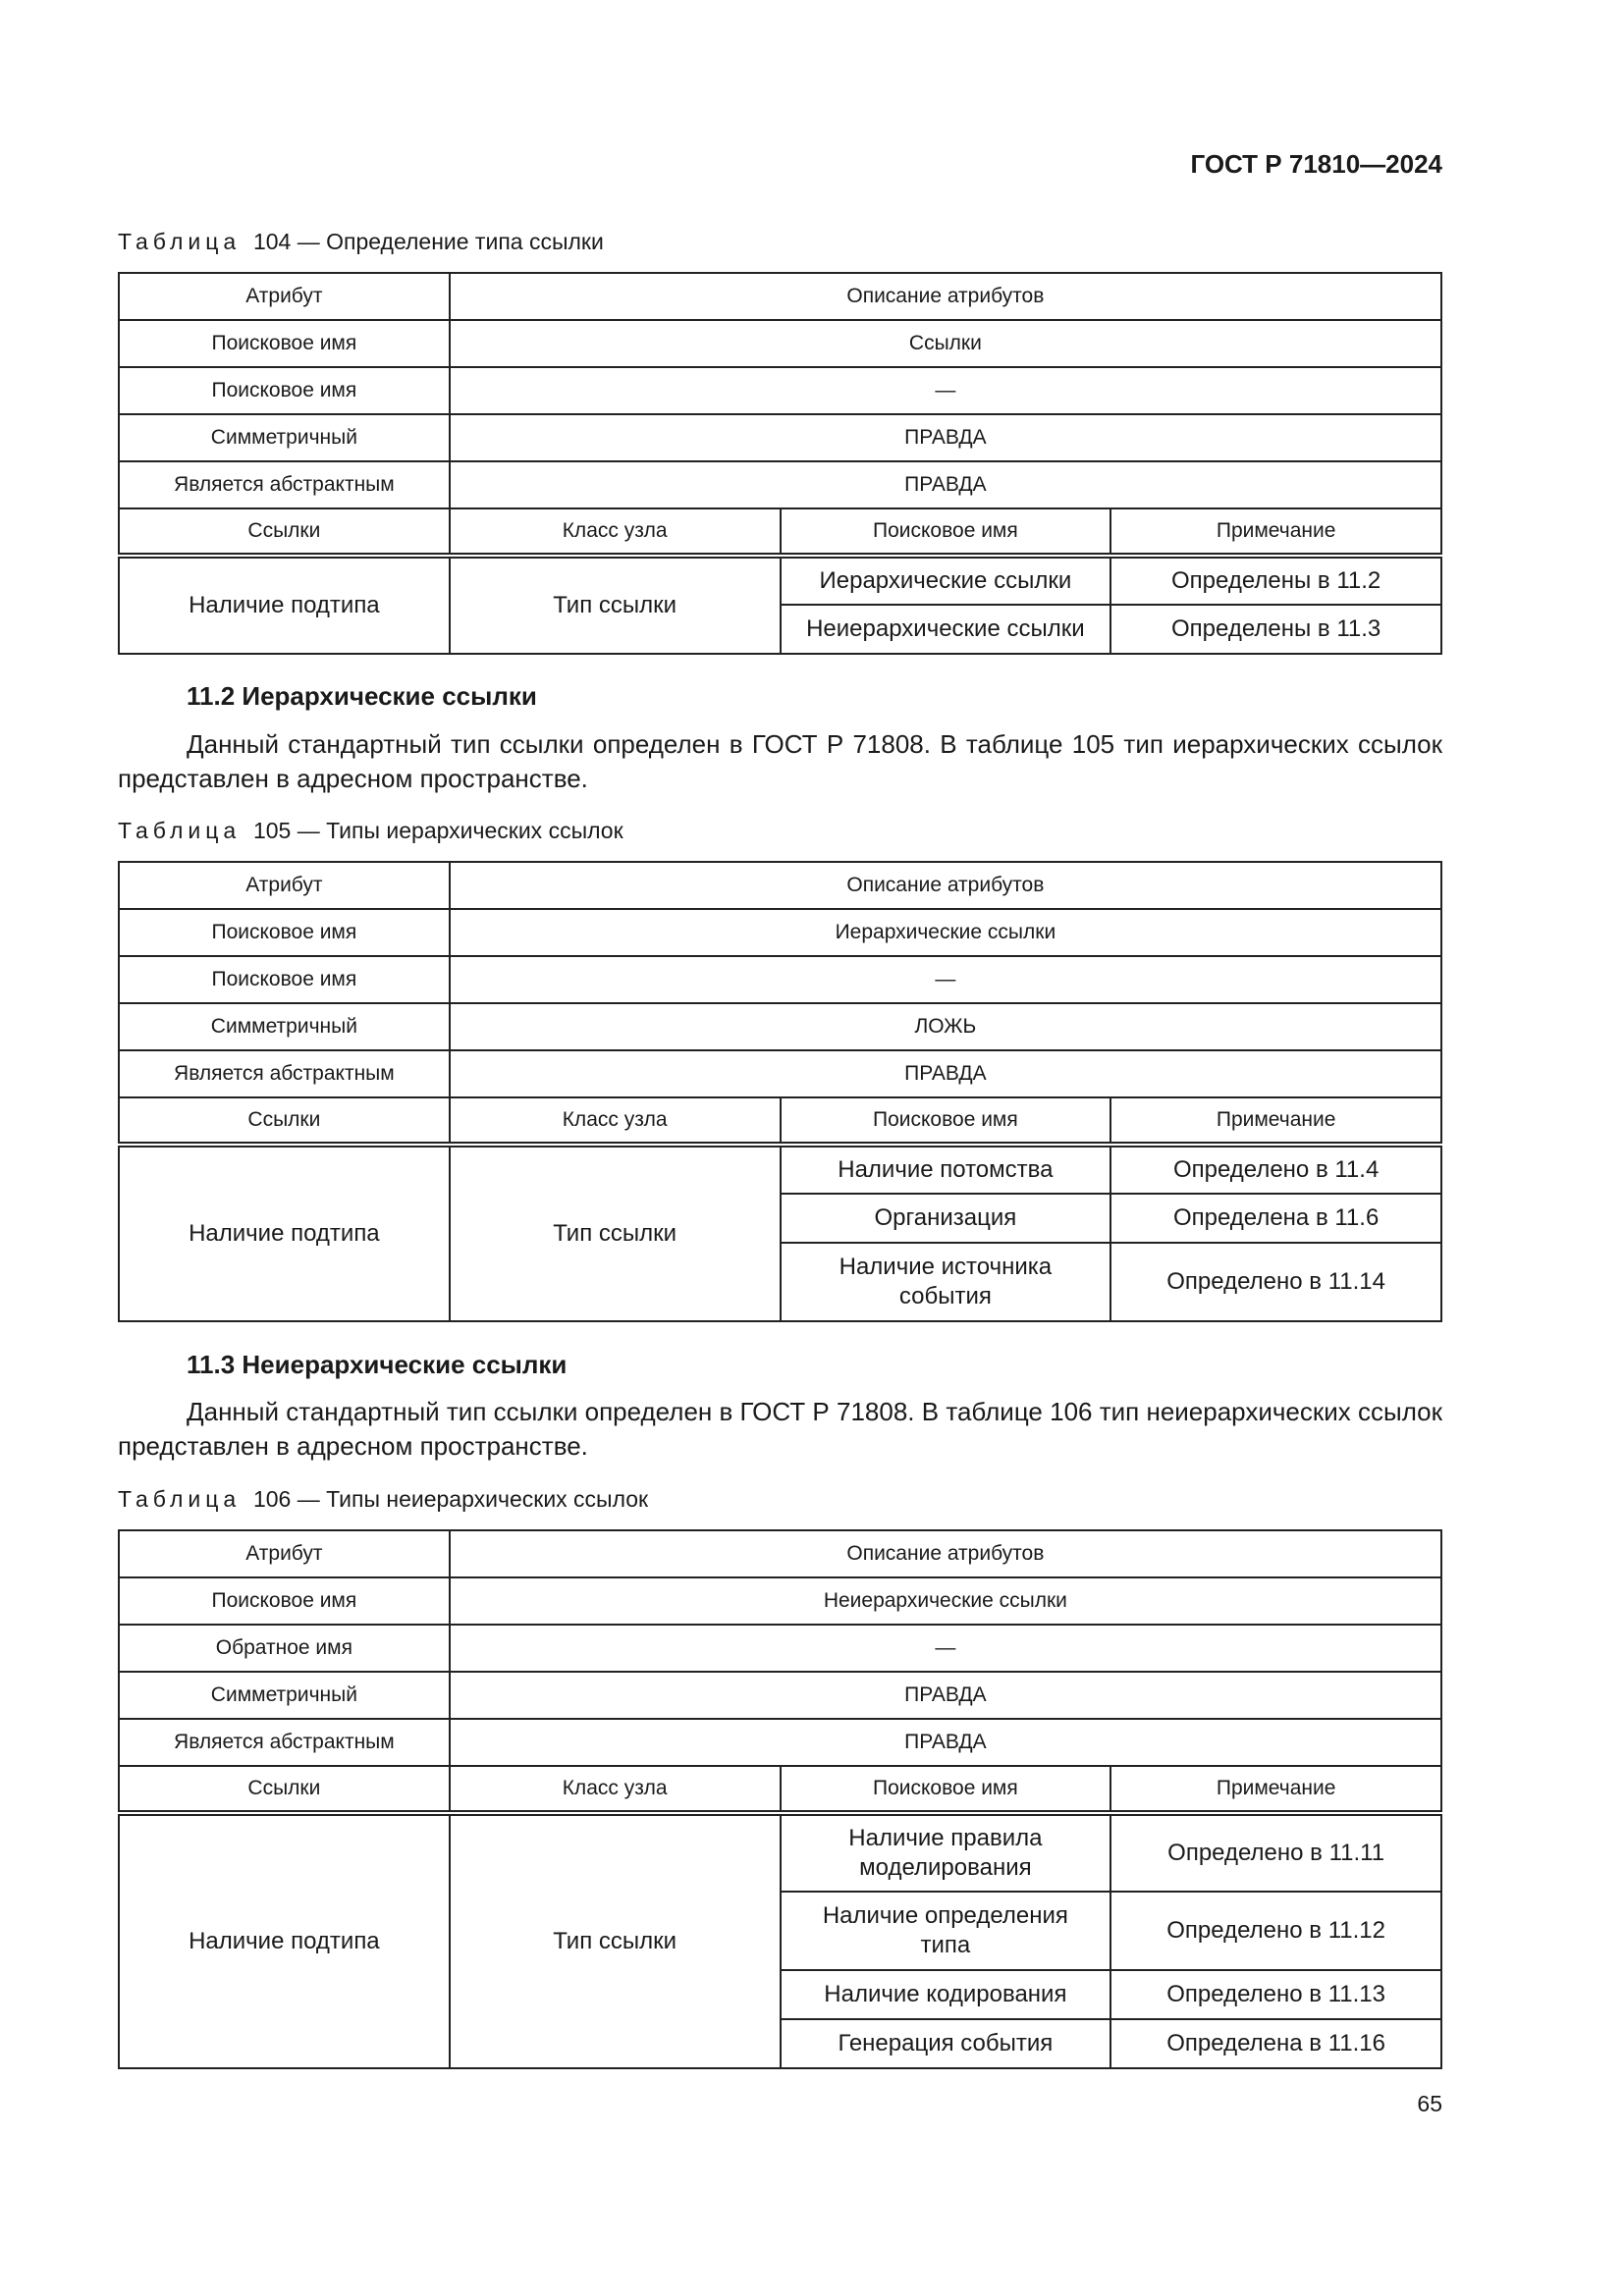 The image size is (1624, 2296). What do you see at coordinates (945, 1169) in the screenshot?
I see `browse-name: Наличие потомства` at bounding box center [945, 1169].